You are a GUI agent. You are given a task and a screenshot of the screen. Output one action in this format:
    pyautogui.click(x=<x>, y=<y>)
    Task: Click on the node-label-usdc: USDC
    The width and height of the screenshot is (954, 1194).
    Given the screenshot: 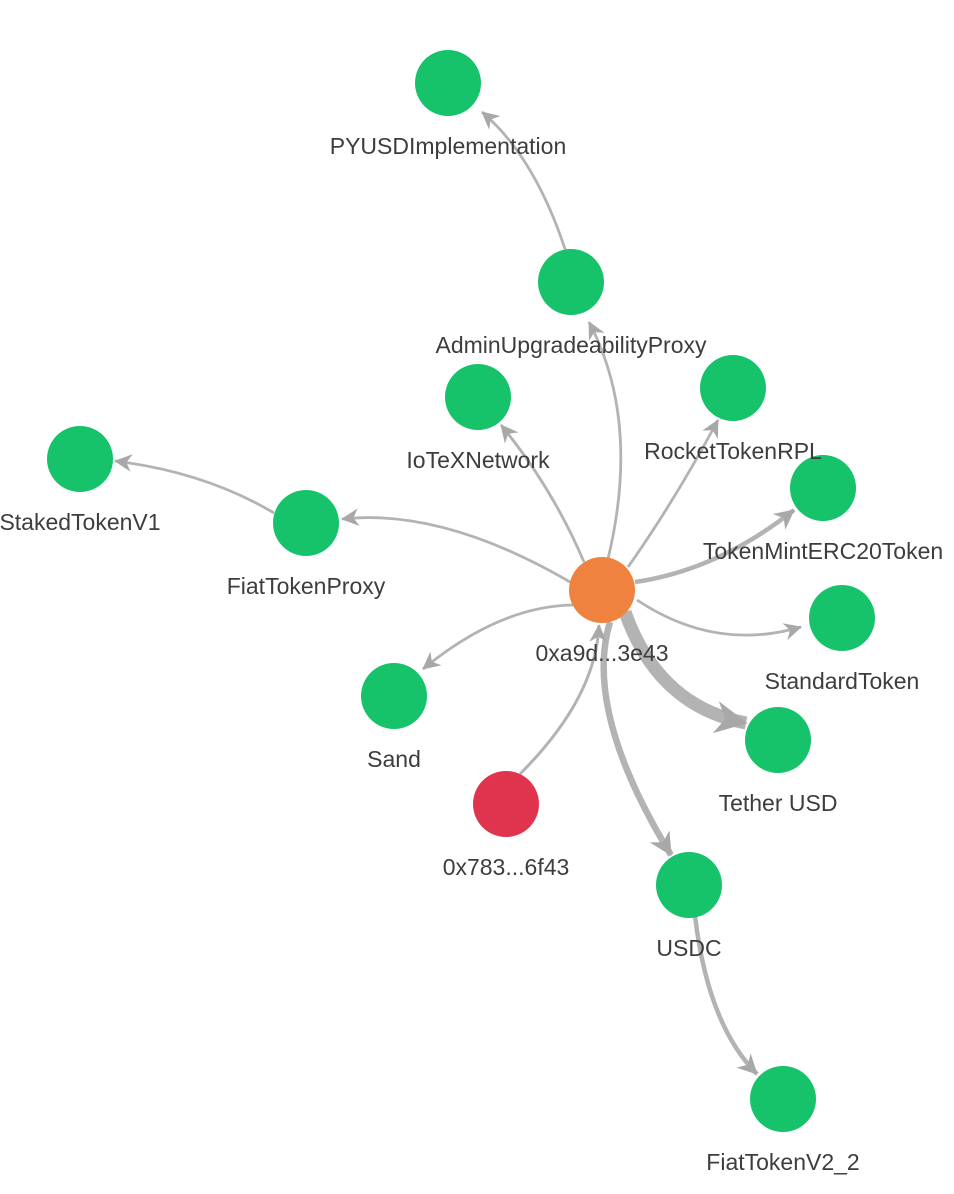 What is the action you would take?
    pyautogui.click(x=688, y=948)
    